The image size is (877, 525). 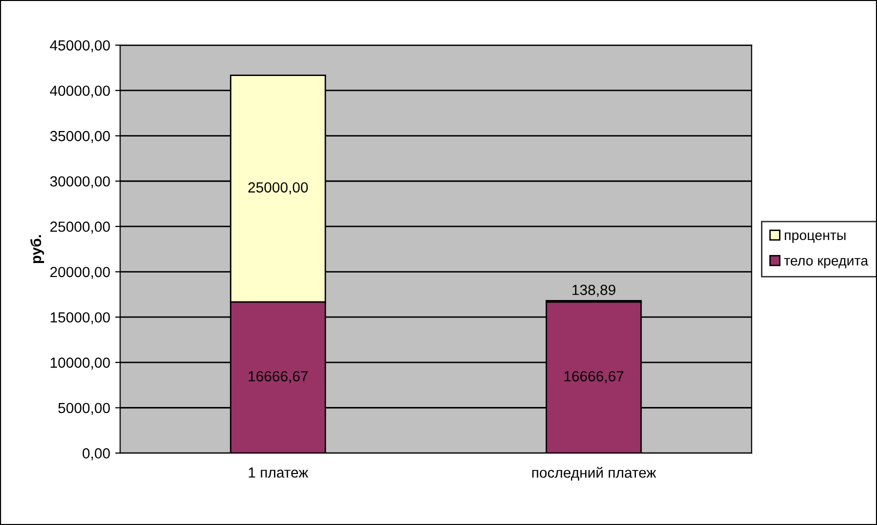 What do you see at coordinates (80, 228) in the screenshot?
I see `y-tick-label: 25000,00` at bounding box center [80, 228].